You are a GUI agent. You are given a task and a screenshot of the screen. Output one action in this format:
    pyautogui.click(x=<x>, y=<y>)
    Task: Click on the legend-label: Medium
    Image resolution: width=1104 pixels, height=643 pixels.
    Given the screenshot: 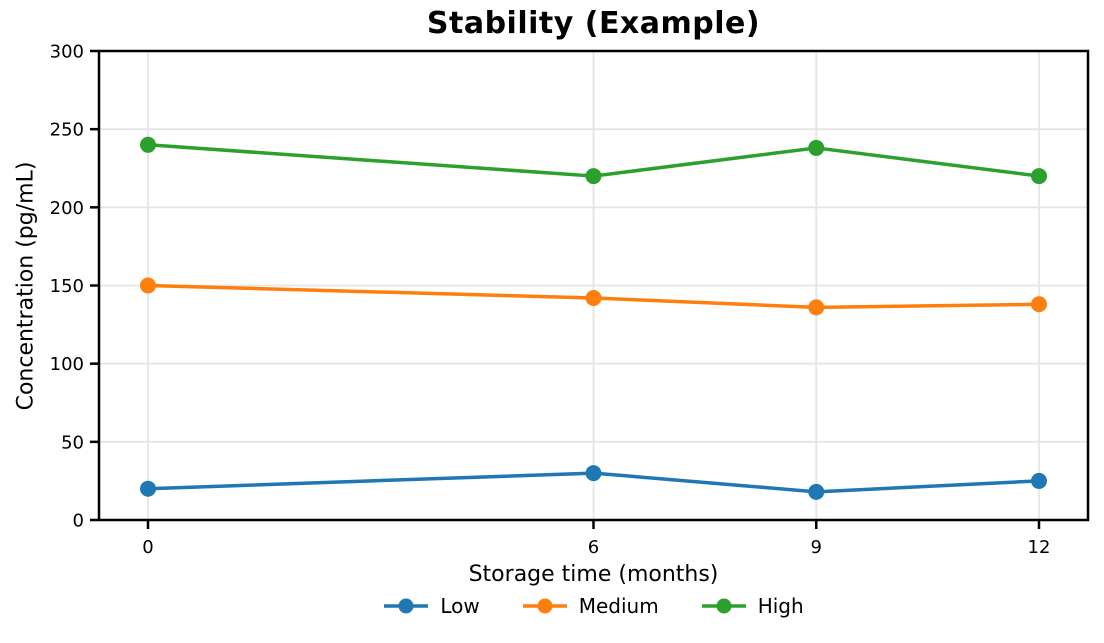 What is the action you would take?
    pyautogui.click(x=618, y=606)
    